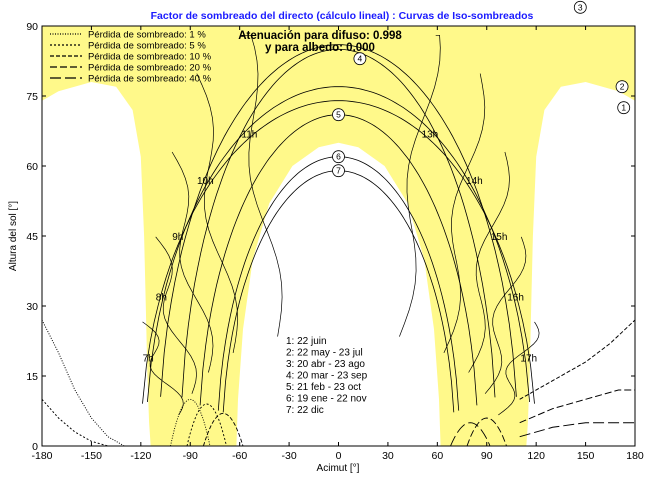 Image resolution: width=647 pixels, height=477 pixels. Describe the element at coordinates (320, 48) in the screenshot. I see `attenuation-albedo: y para albedo: 0.000` at that location.